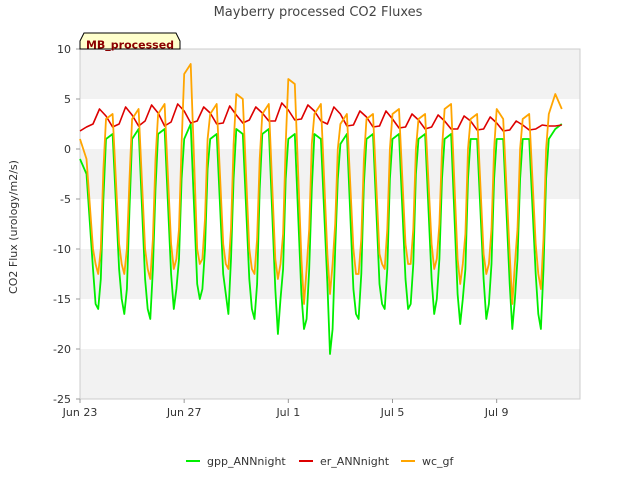 The height and width of the screenshot is (480, 640). What do you see at coordinates (80, 412) in the screenshot?
I see `x-tick-label: Jun 23` at bounding box center [80, 412].